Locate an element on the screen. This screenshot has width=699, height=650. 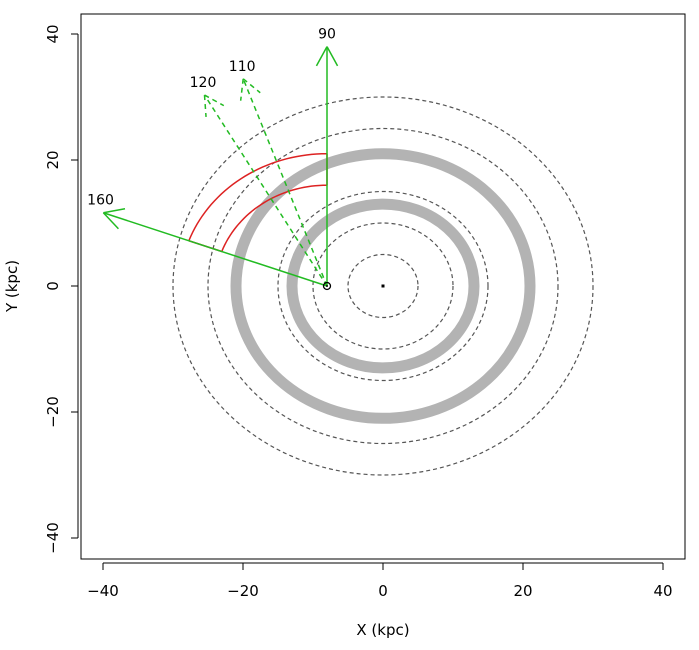
y-tick-label: 0 is located at coordinates (53, 286).